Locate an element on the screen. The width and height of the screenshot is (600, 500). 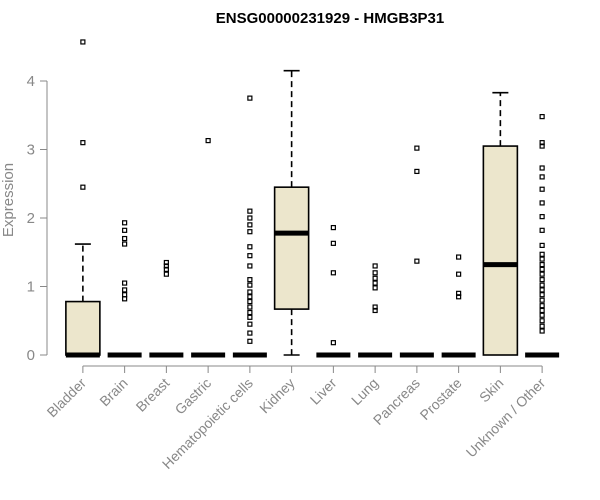
y-tick-label: 1 is located at coordinates (31, 287).